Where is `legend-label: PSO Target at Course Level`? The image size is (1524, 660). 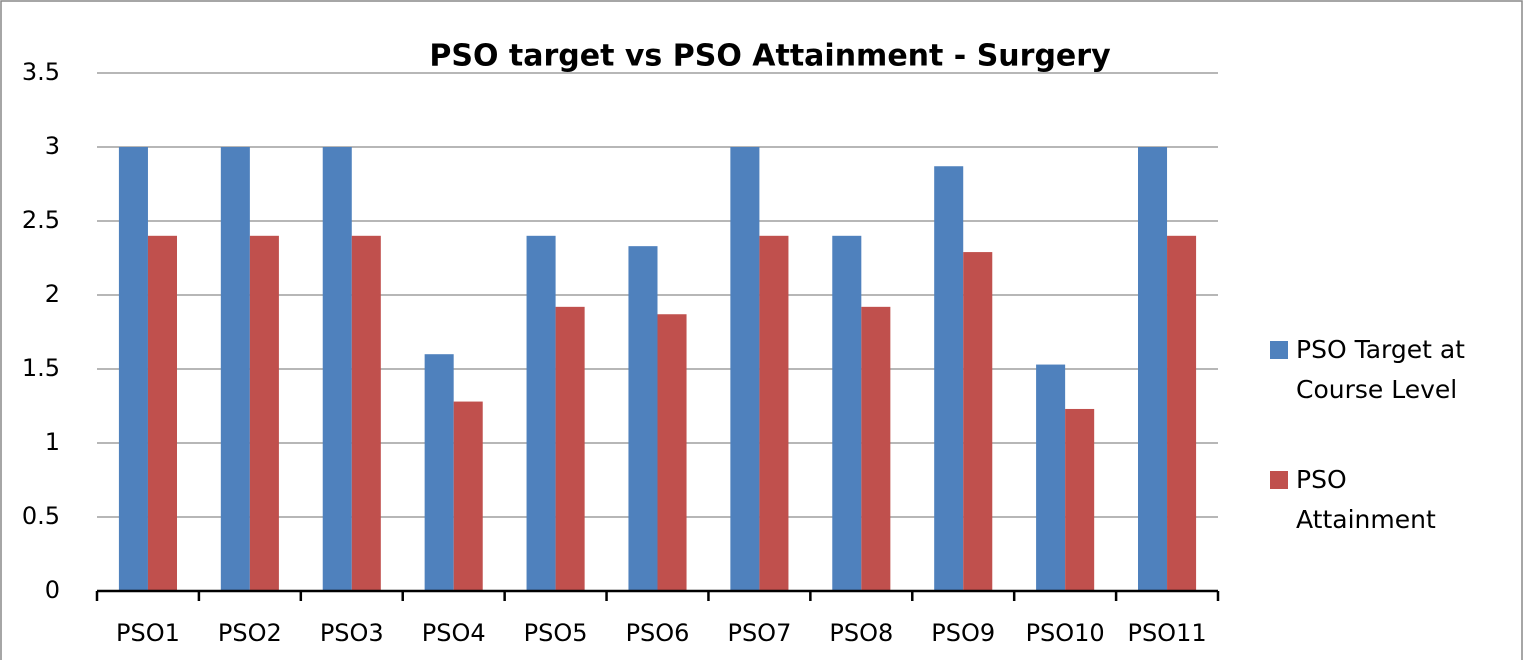 legend-label: PSO Target at Course Level is located at coordinates (1380, 369).